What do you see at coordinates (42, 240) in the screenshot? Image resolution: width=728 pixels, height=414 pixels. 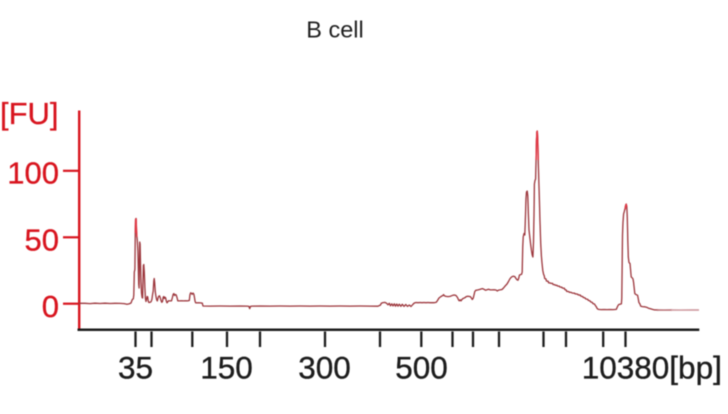 I see `svg-text: 50` at bounding box center [42, 240].